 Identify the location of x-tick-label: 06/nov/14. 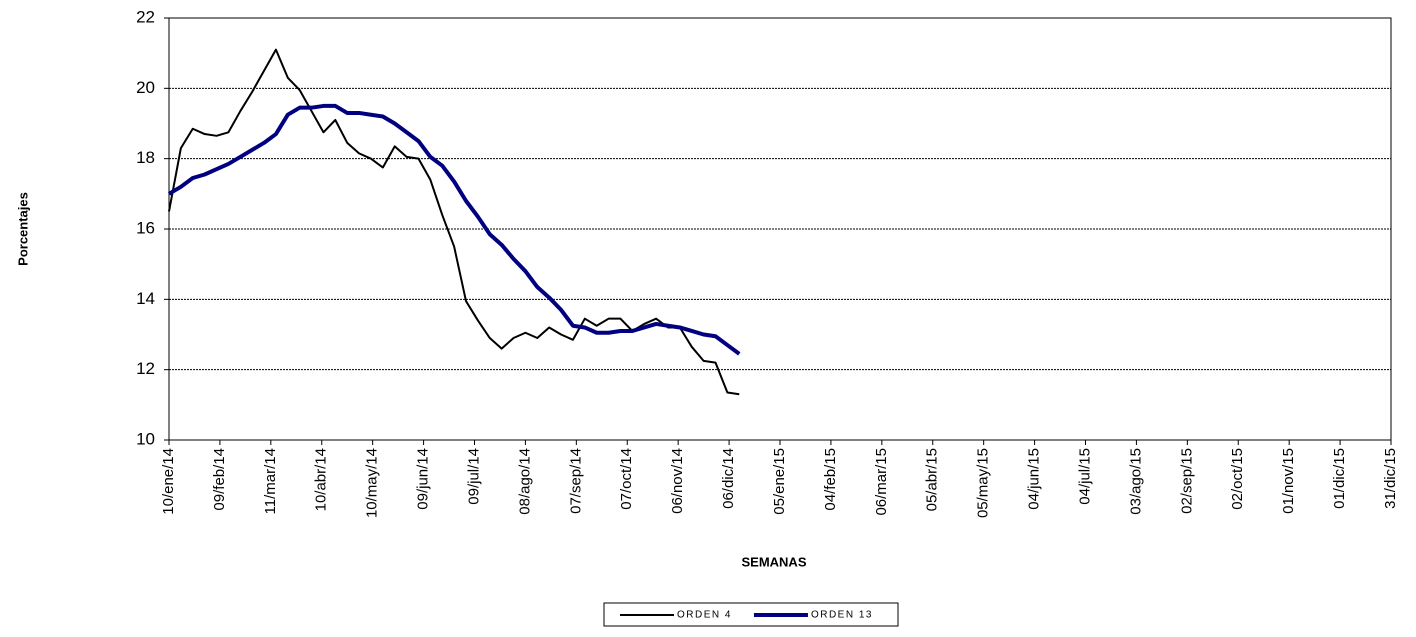
(677, 481).